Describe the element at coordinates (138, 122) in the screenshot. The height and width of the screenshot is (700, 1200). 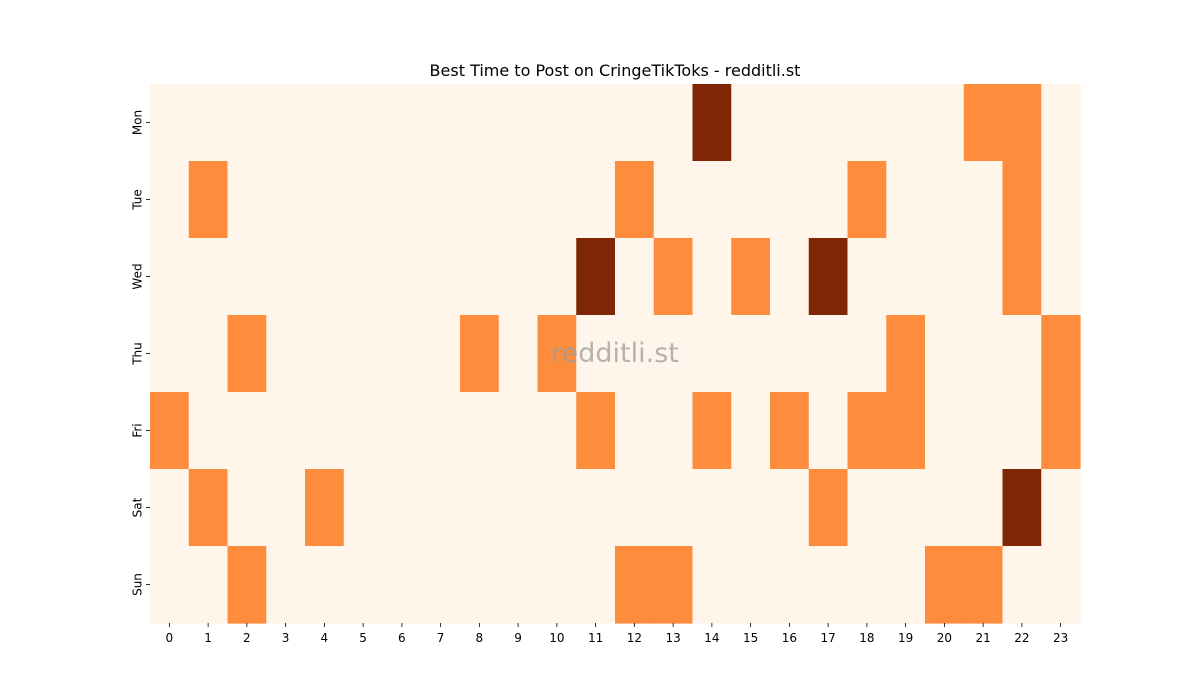
I see `y-tick-label: Mon` at that location.